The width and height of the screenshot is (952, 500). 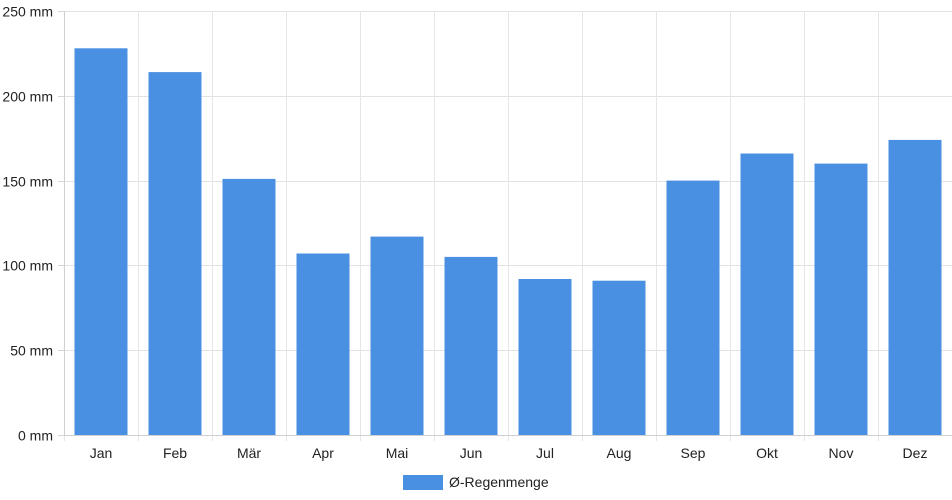 I want to click on y-tick-label: 250 mm, so click(x=27, y=12).